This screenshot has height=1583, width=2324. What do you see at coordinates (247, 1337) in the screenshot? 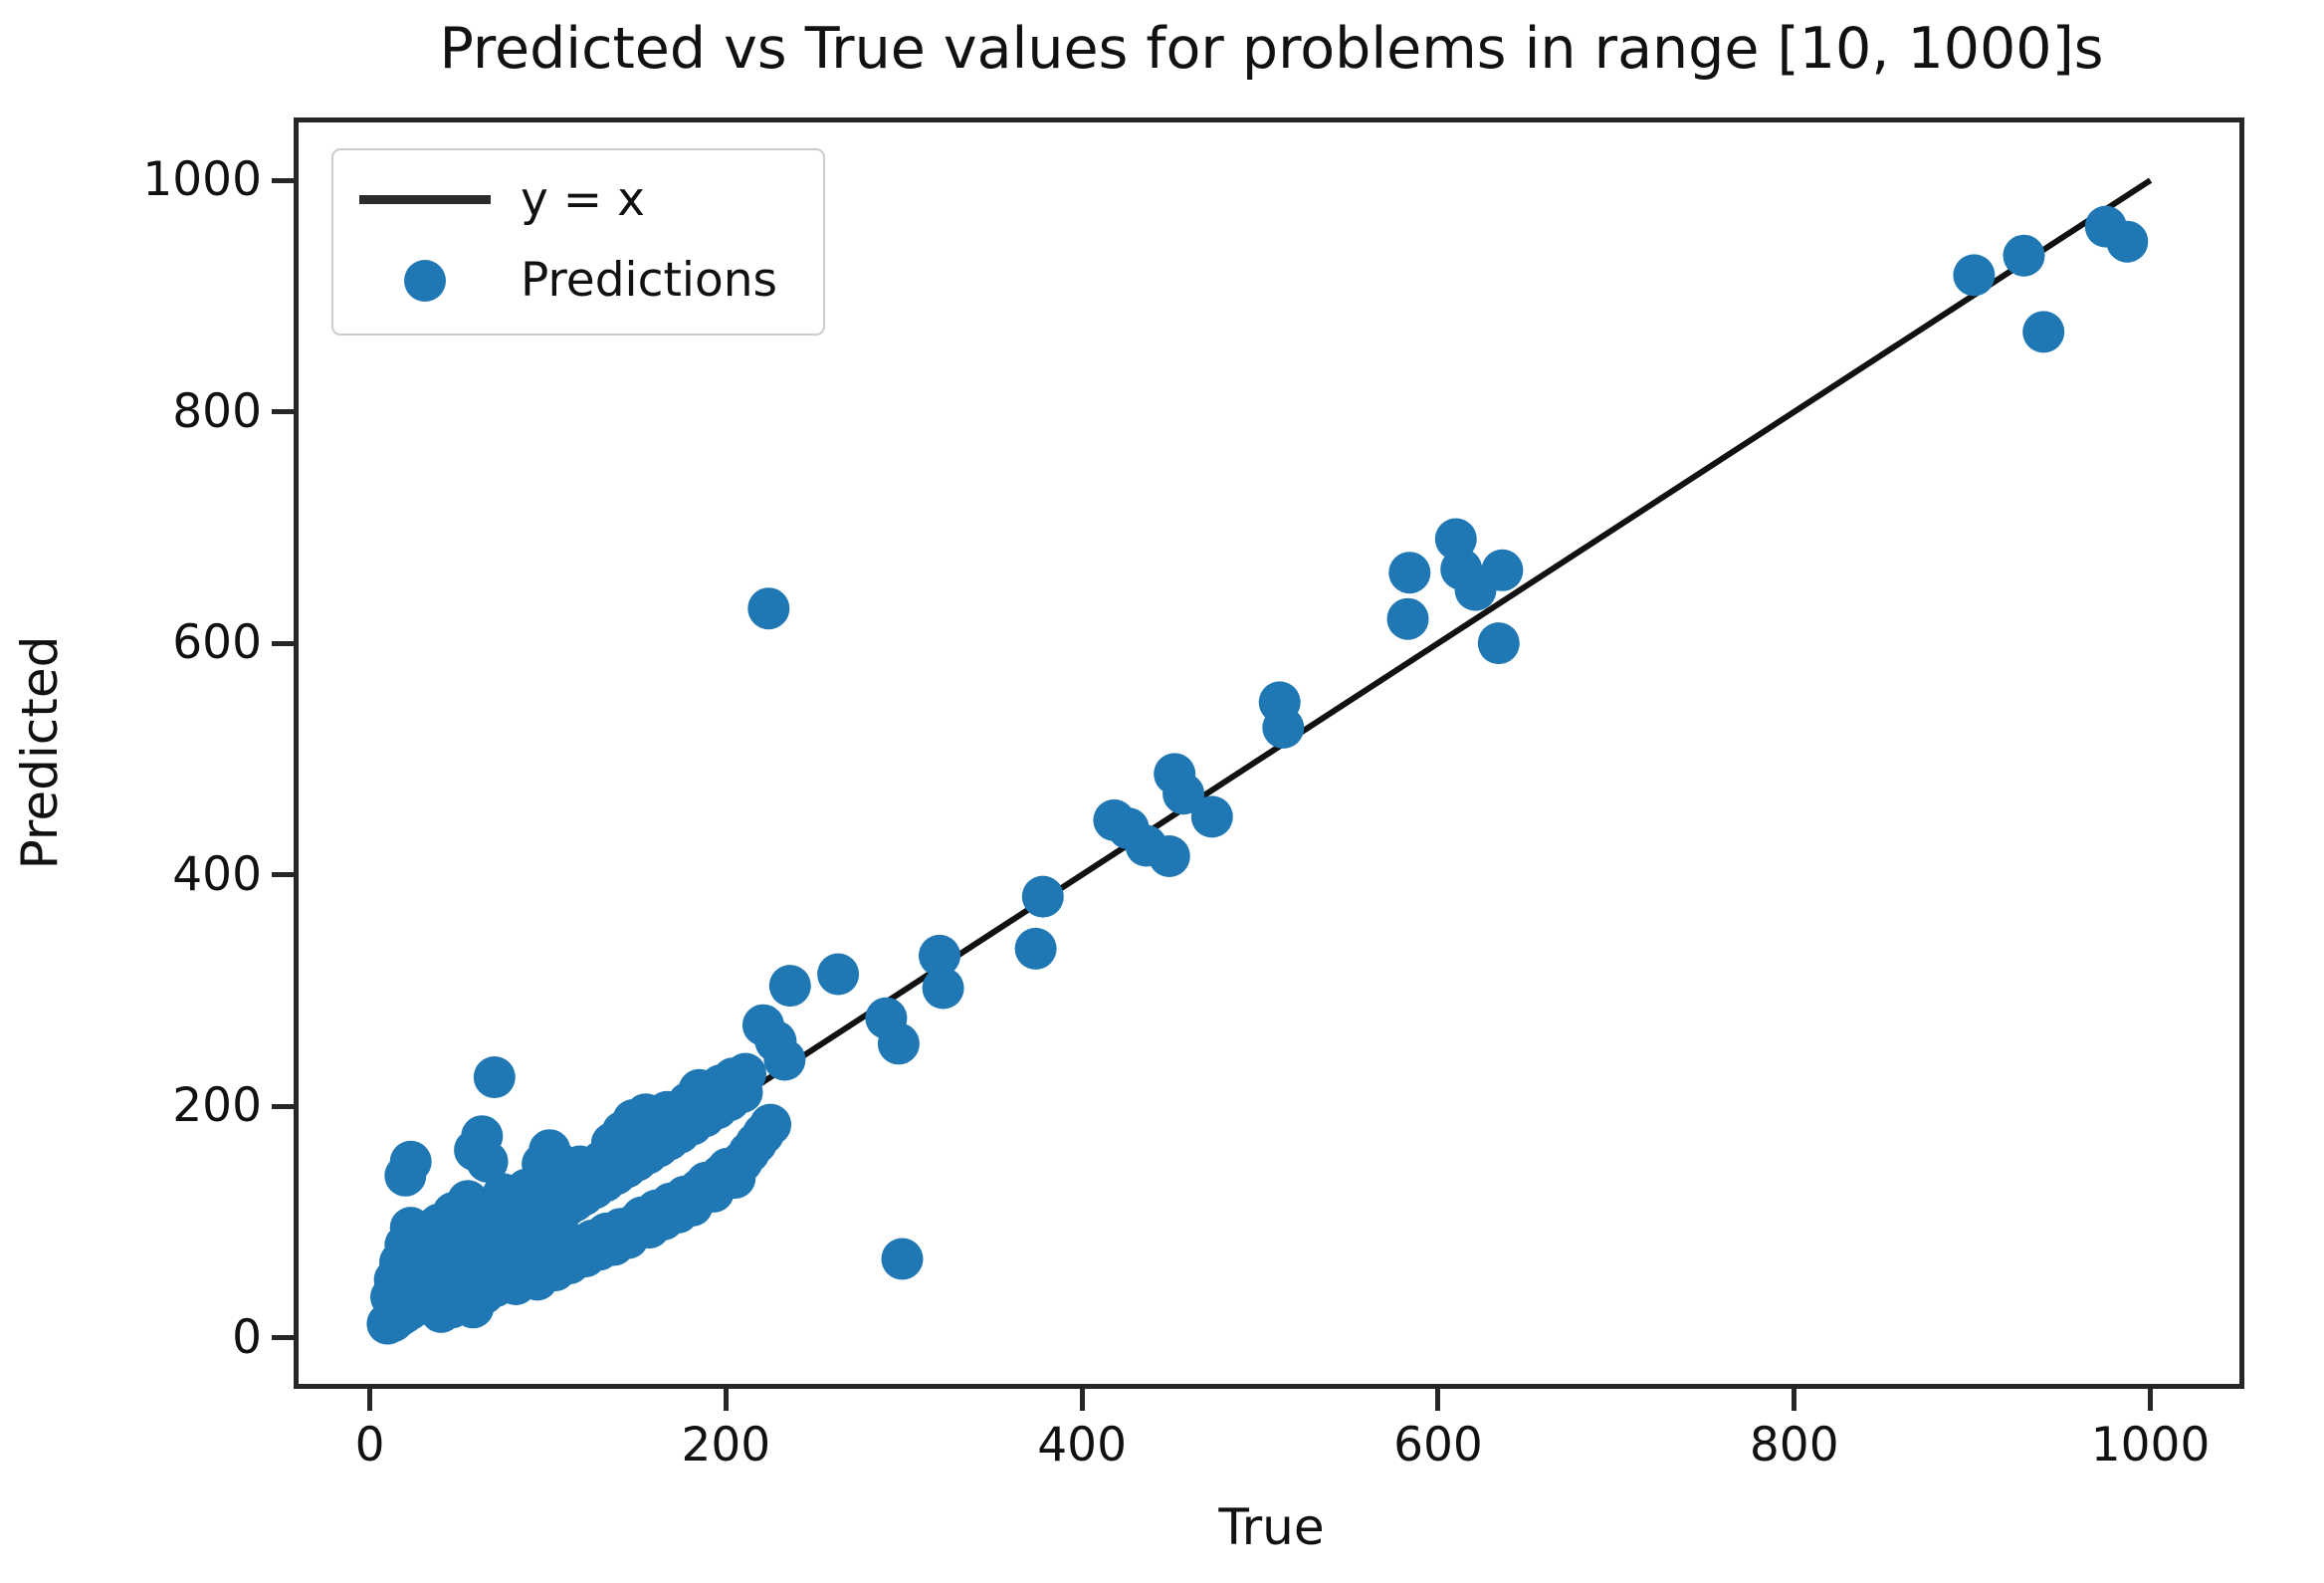
I see `y-tick-label: 0` at bounding box center [247, 1337].